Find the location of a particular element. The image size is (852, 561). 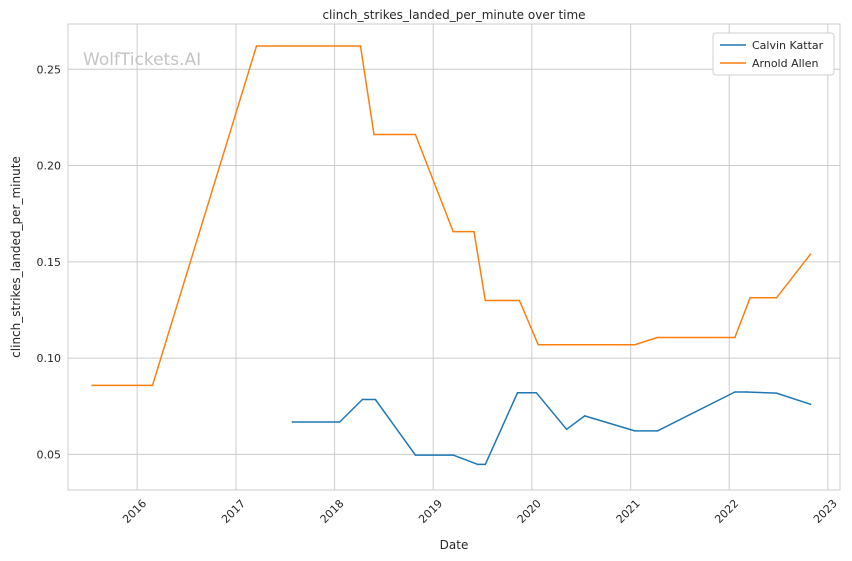

x-tick-label: 2016 is located at coordinates (134, 511).